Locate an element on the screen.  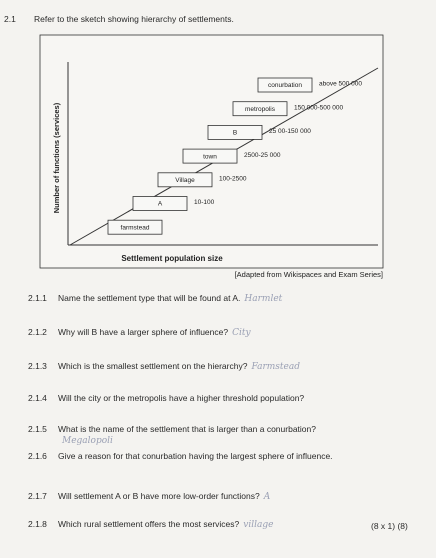
question-number: 2.1.1 is located at coordinates (37, 298).